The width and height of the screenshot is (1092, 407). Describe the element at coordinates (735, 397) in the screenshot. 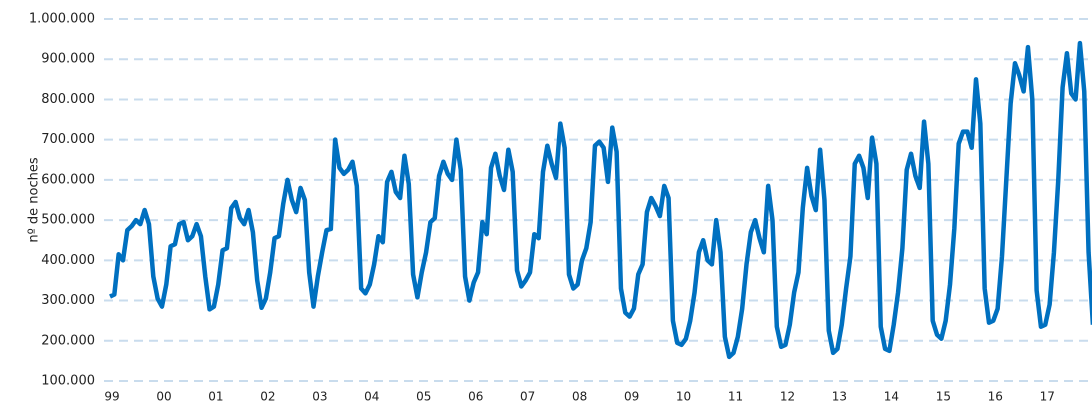

I see `x-tick-label: 11` at that location.